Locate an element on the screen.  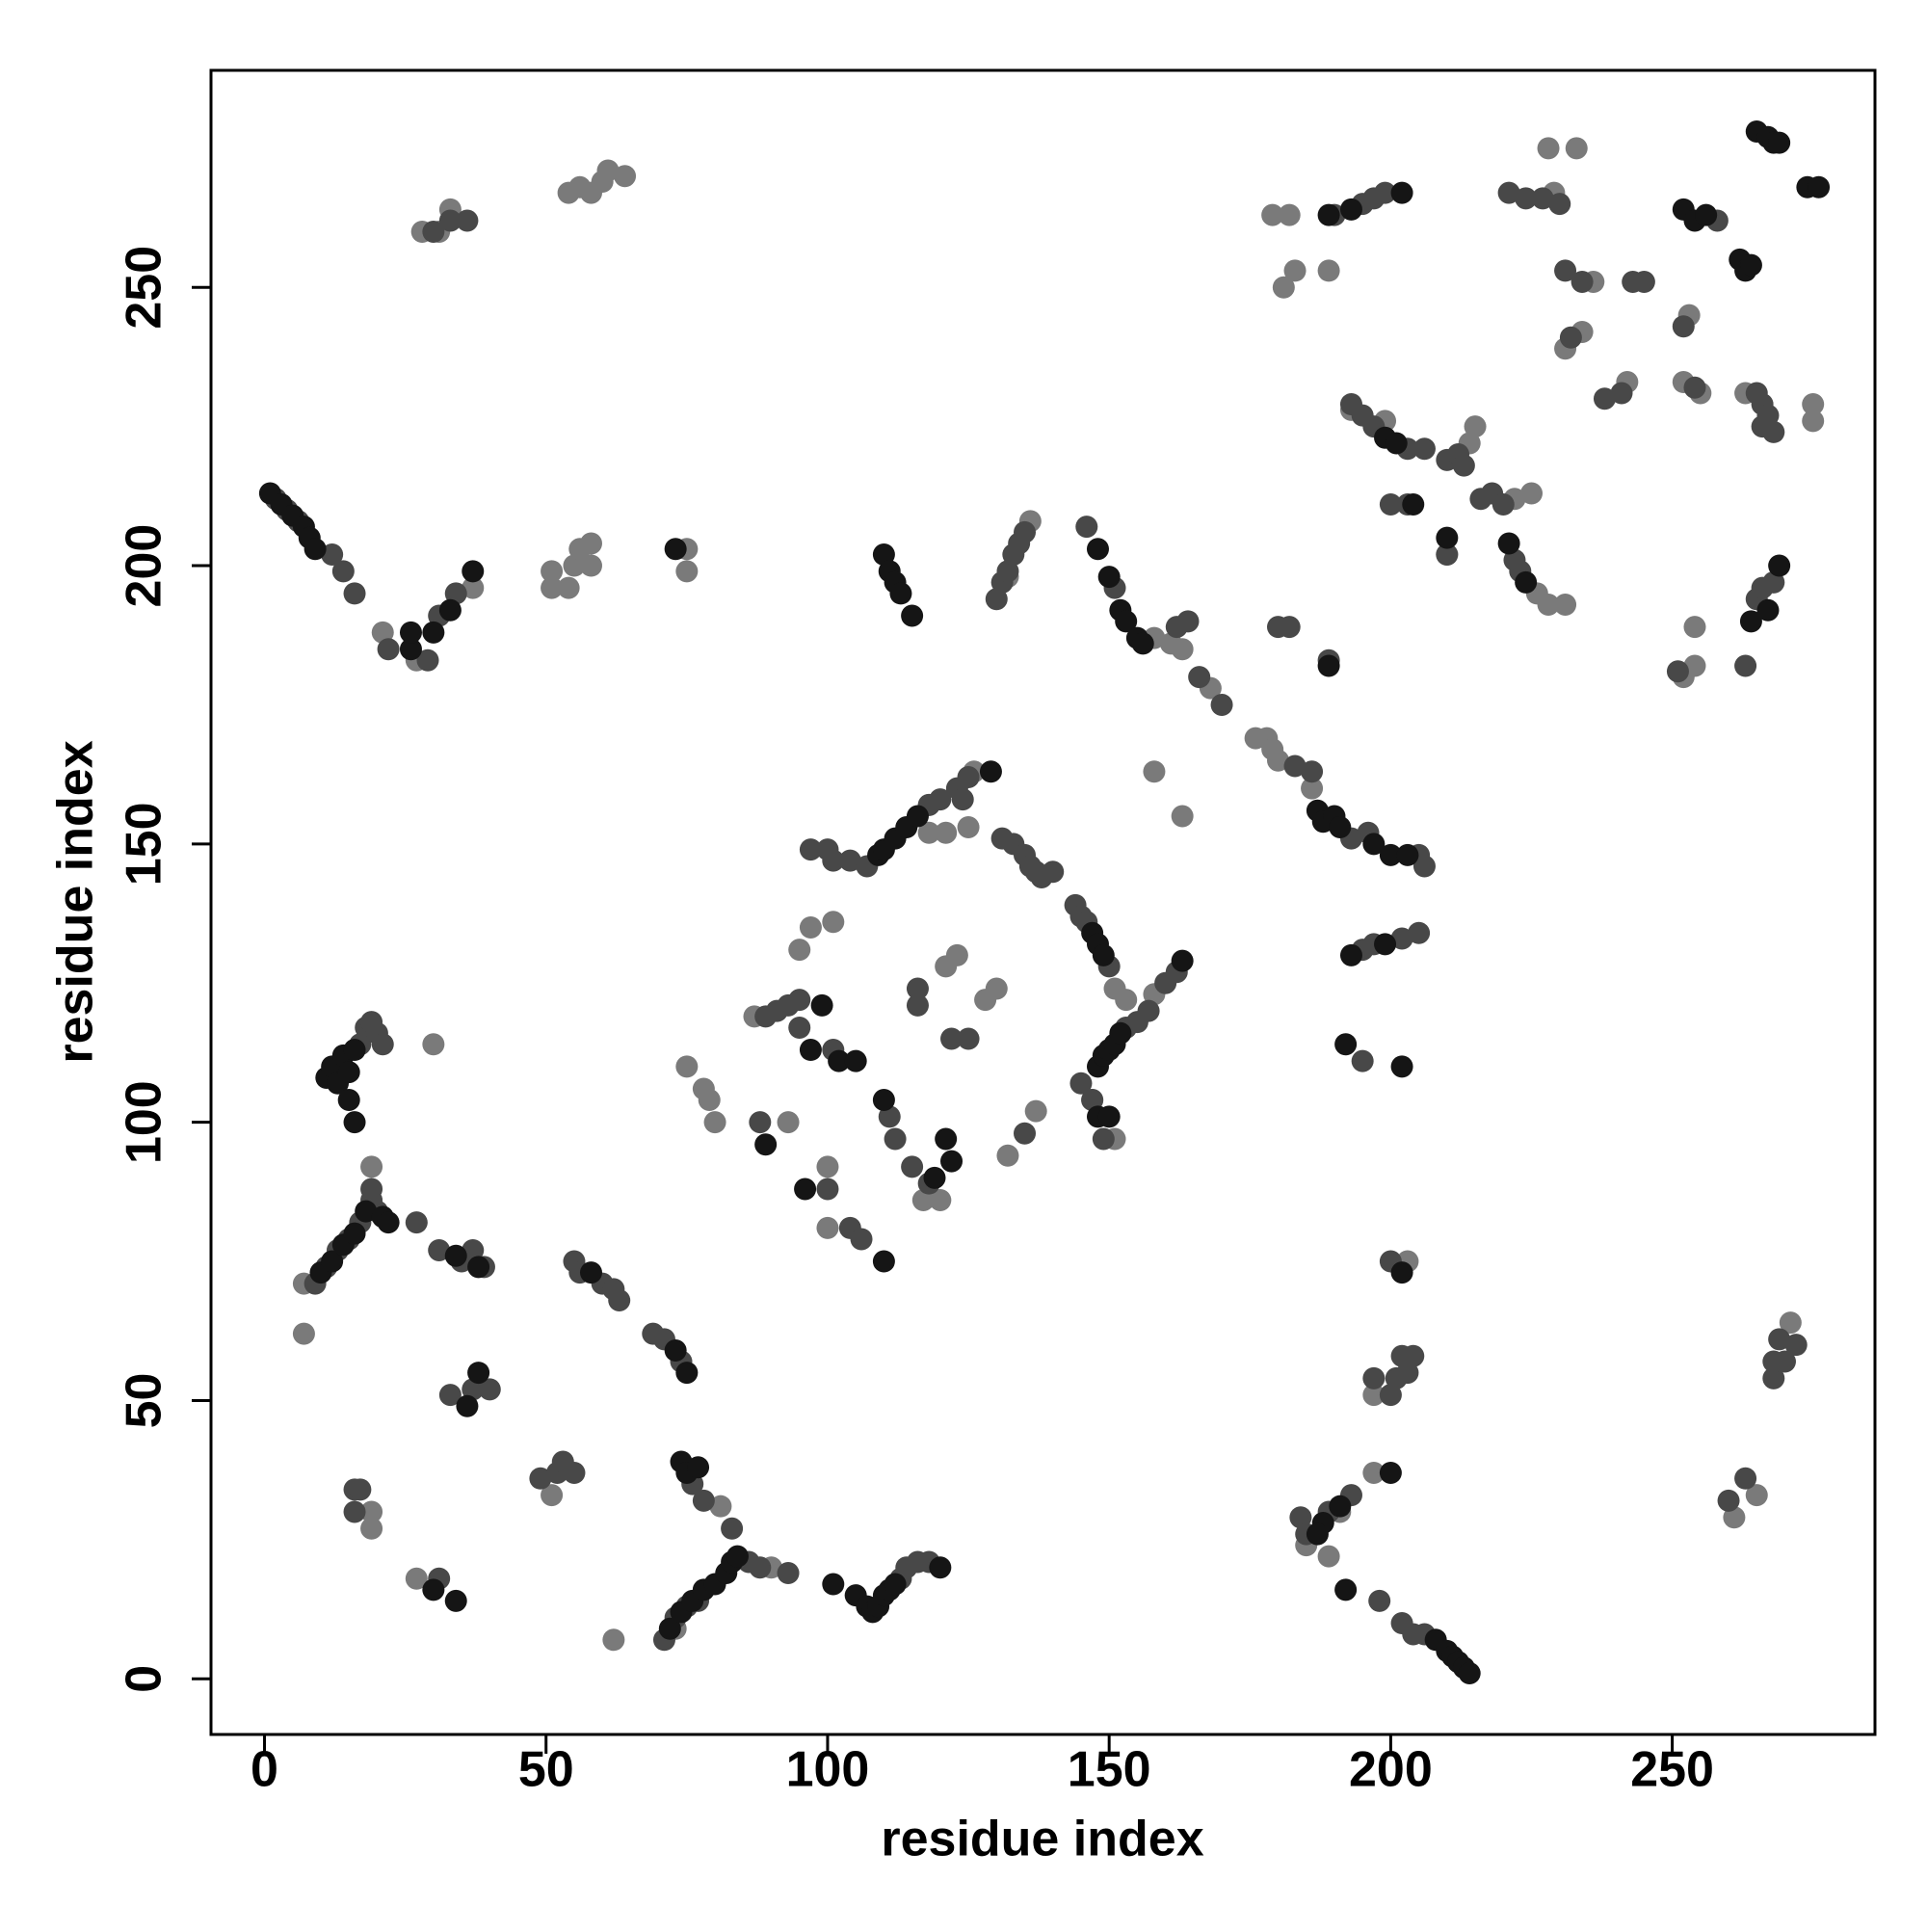
y-tick-label: 150 is located at coordinates (144, 844).